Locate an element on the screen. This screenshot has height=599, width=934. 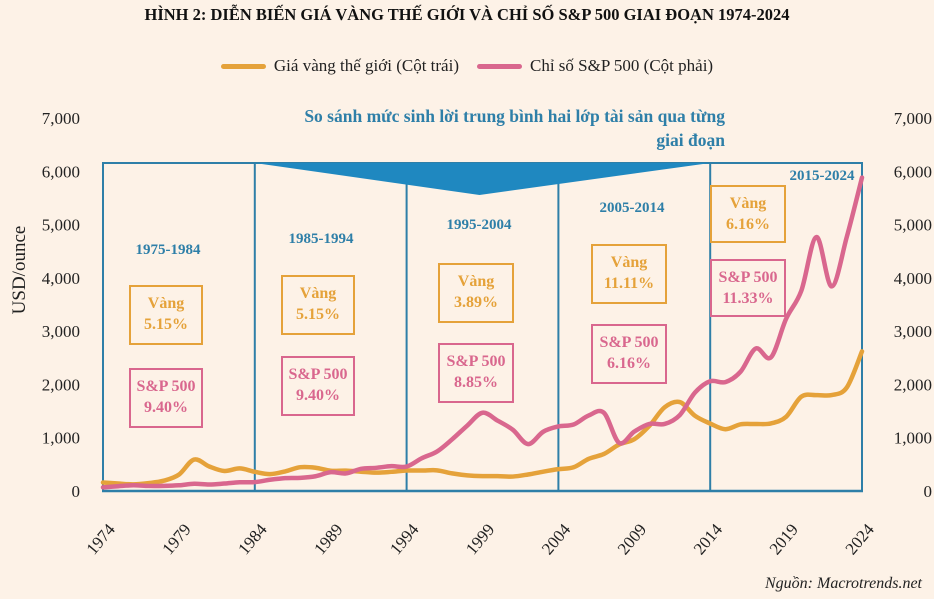
legend-item-gold: Giá vàng thế giới (Cột trái) is located at coordinates (339, 66).